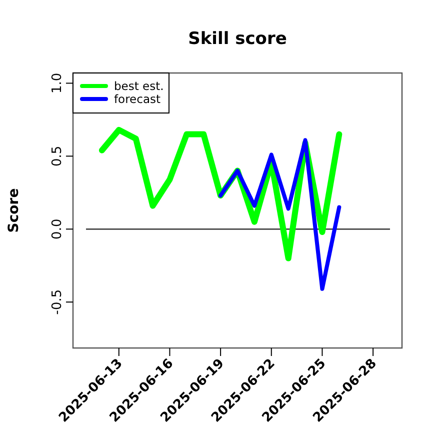 Image resolution: width=440 pixels, height=440 pixels. I want to click on chart-title: Skill score, so click(237, 39).